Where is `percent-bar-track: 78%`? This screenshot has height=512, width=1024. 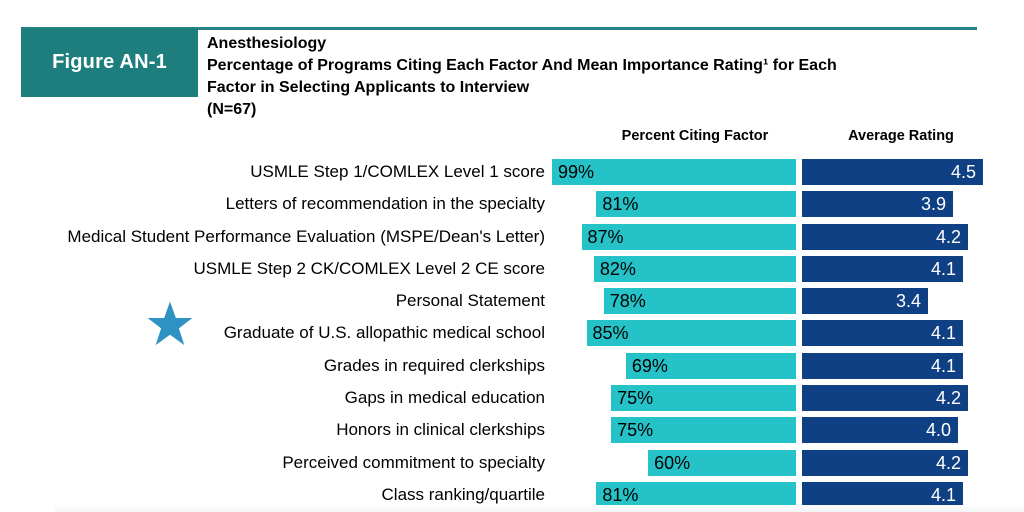
percent-bar-track: 78% is located at coordinates (672, 301).